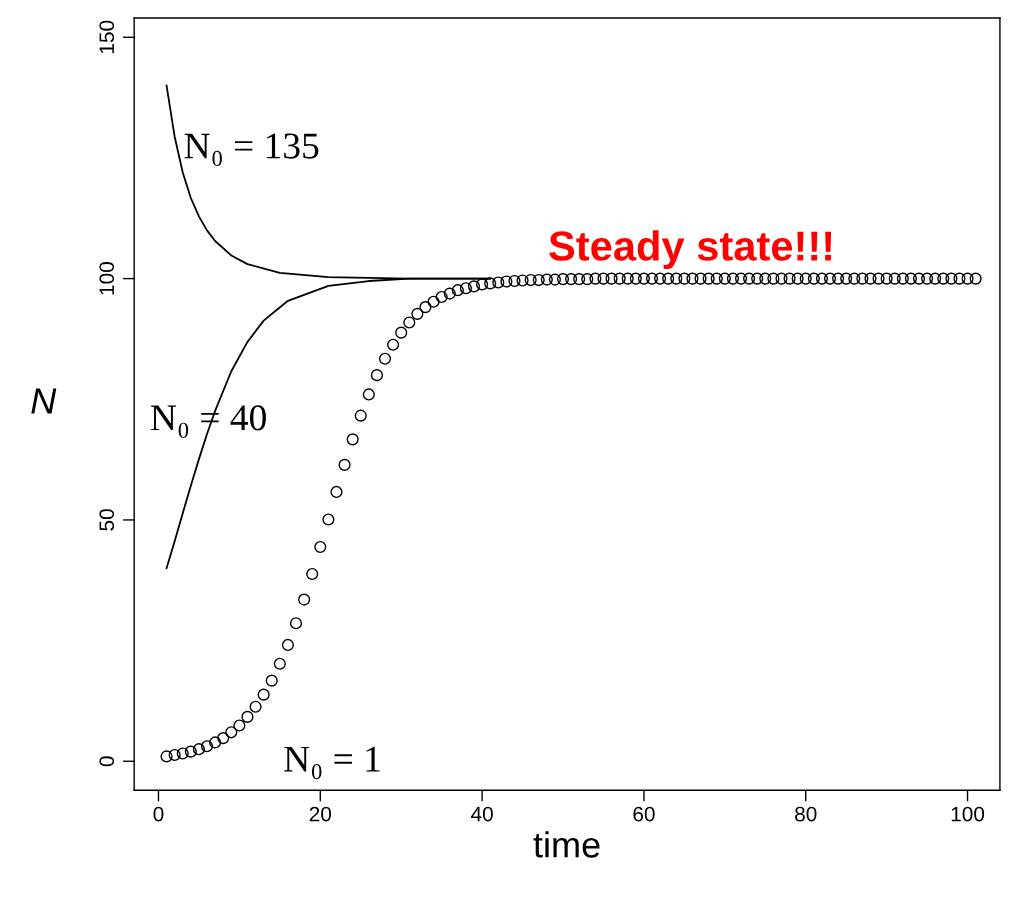  What do you see at coordinates (482, 814) in the screenshot?
I see `x-tick-label: 40` at bounding box center [482, 814].